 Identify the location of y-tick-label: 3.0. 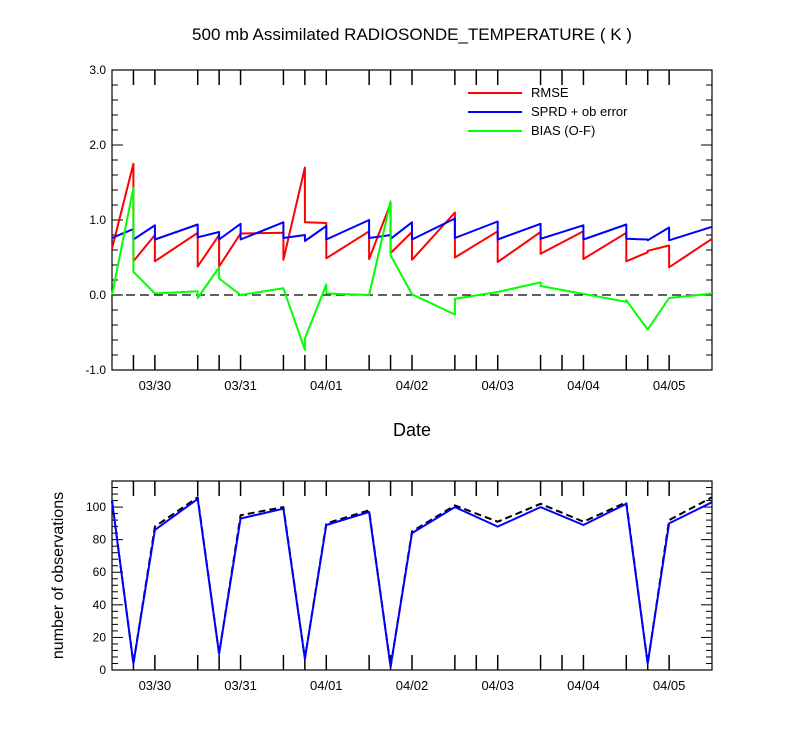
(97, 70).